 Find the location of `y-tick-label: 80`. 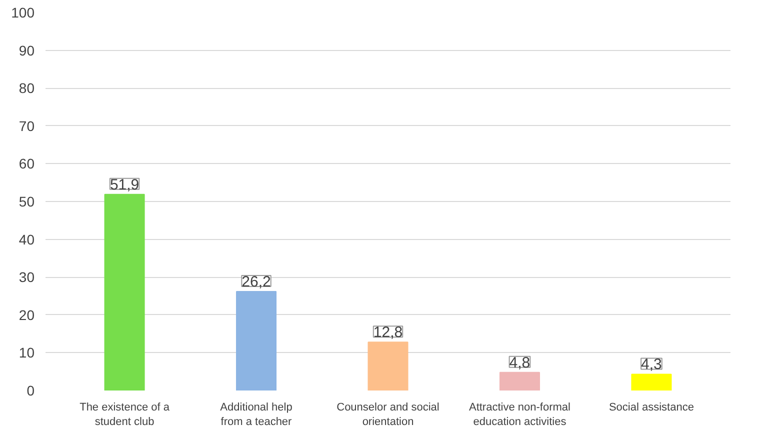

y-tick-label: 80 is located at coordinates (26, 88).